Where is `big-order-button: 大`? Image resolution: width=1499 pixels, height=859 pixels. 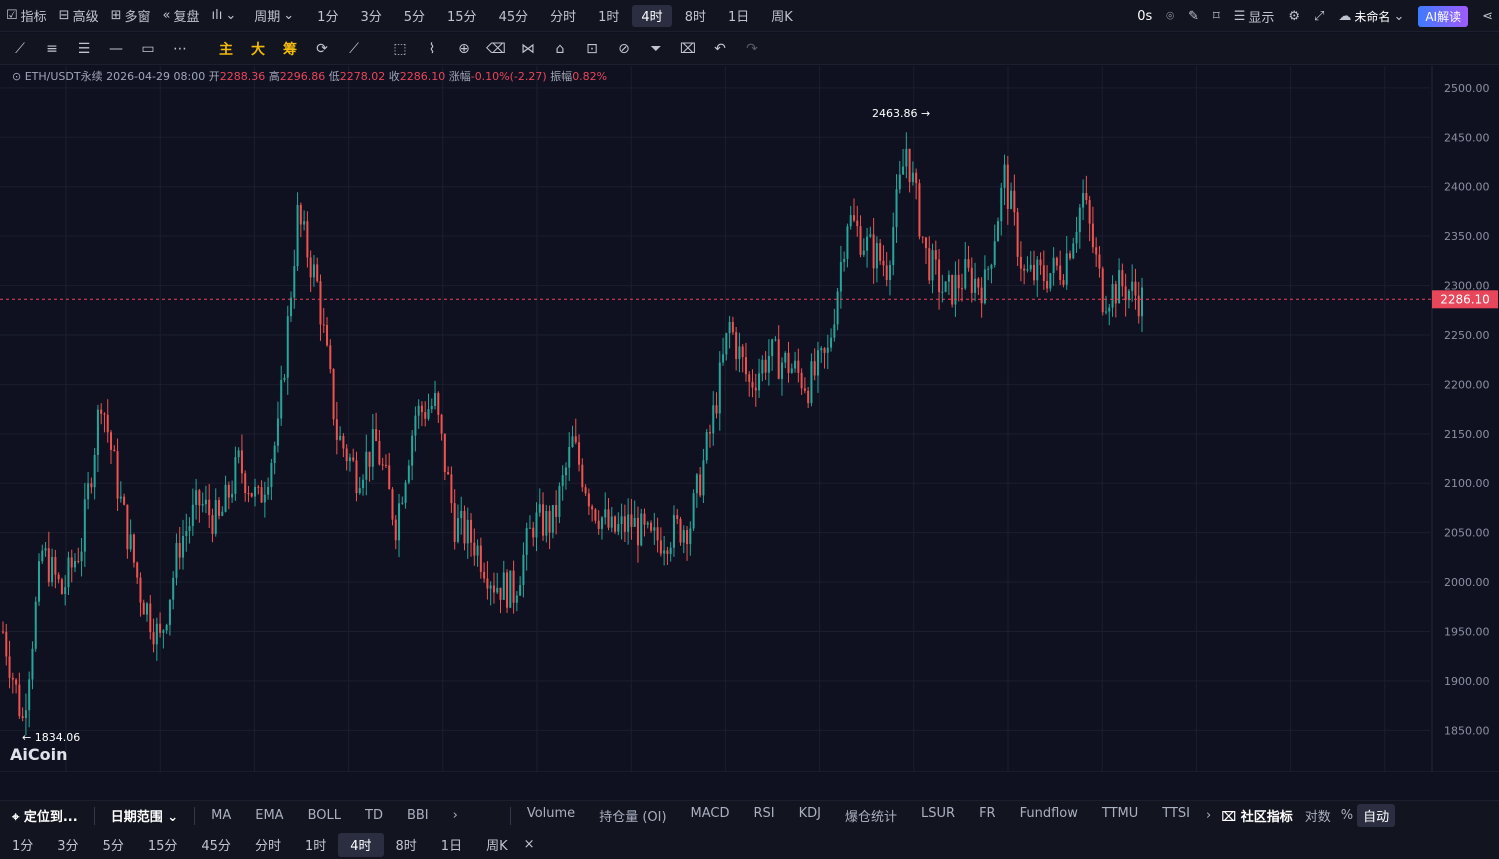 big-order-button: 大 is located at coordinates (258, 49).